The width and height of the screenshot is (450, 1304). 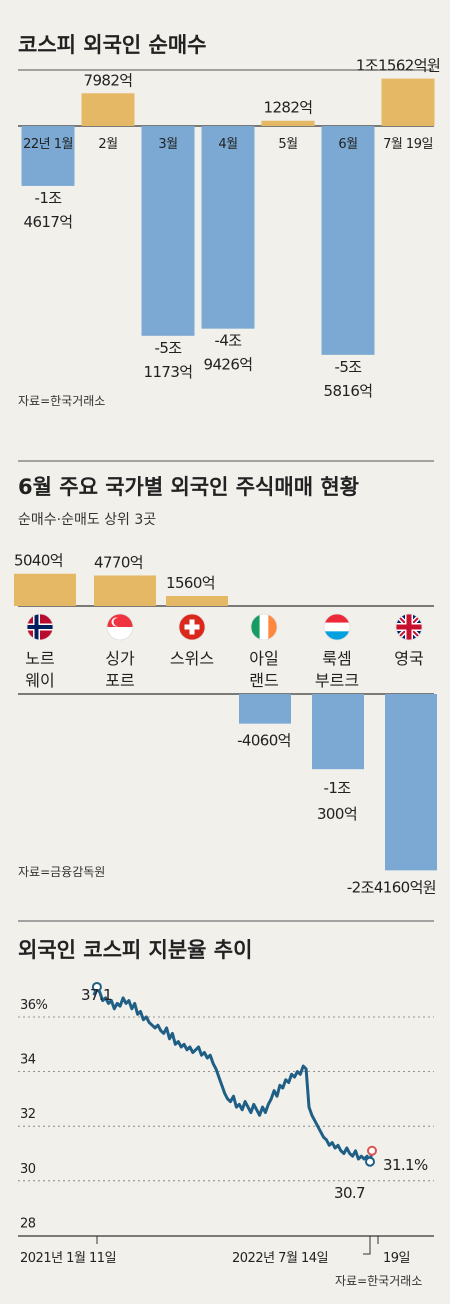 I want to click on value-label-4-2: 9426억, so click(x=228, y=365).